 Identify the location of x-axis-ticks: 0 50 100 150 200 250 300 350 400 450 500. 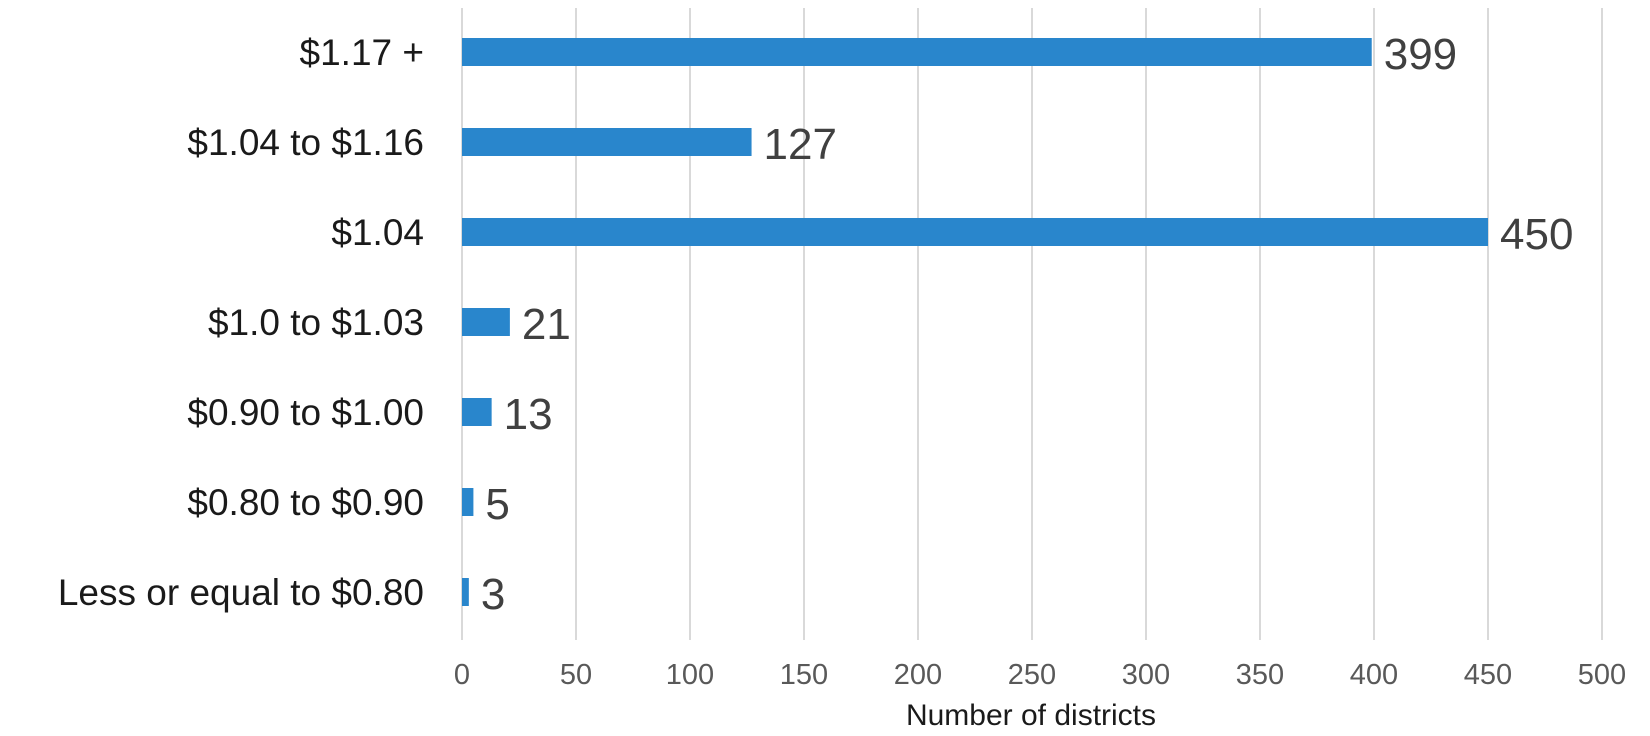
(1040, 675).